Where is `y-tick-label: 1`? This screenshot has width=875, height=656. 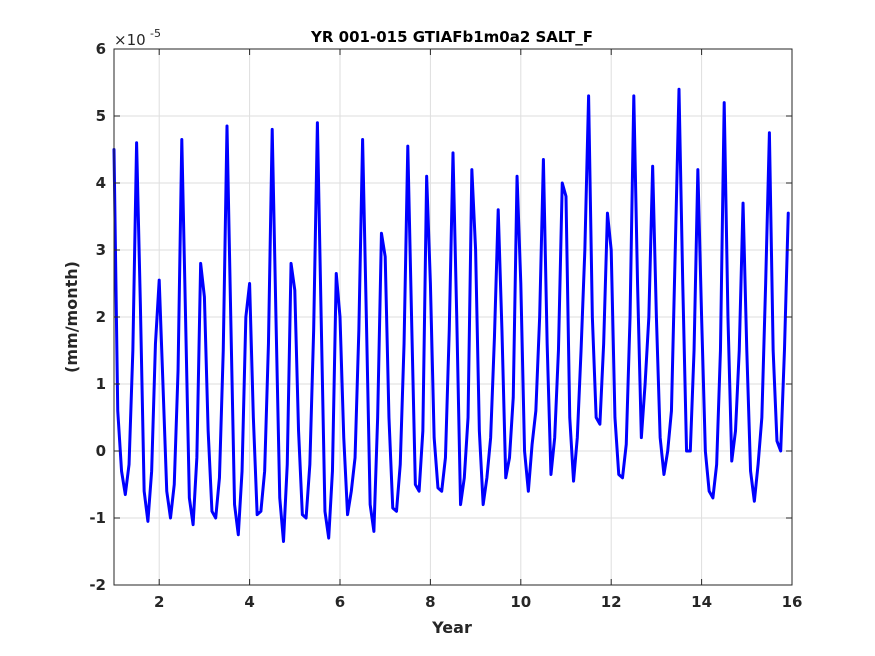 y-tick-label: 1 is located at coordinates (101, 384).